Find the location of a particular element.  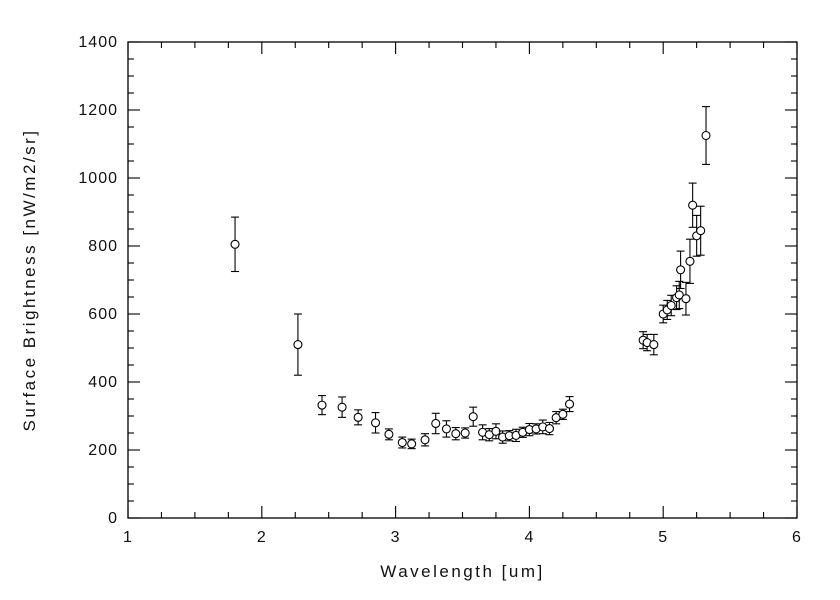

y-axis-title: Surface Brightness [nW/m2/sr] is located at coordinates (29, 280).